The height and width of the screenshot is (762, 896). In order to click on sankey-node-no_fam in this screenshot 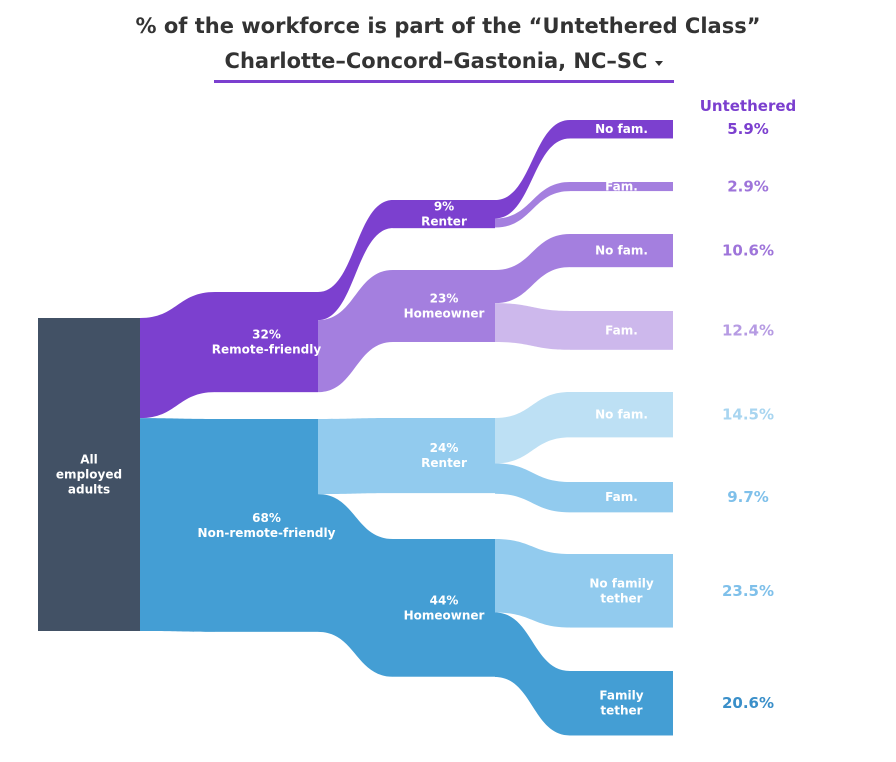, I will do `click(621, 703)`.